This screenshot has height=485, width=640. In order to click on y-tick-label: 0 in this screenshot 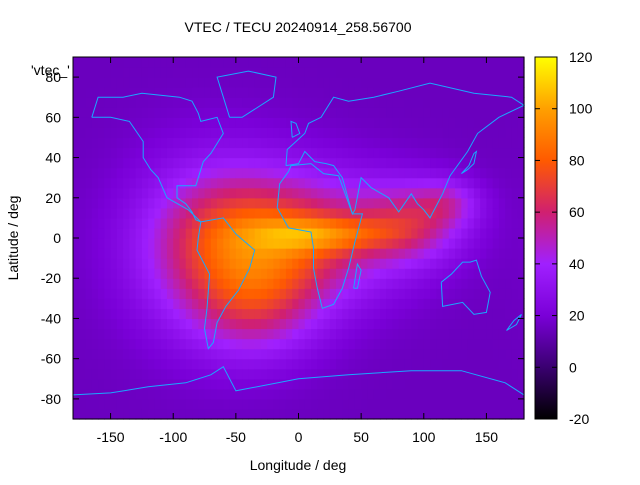, I will do `click(57, 238)`.